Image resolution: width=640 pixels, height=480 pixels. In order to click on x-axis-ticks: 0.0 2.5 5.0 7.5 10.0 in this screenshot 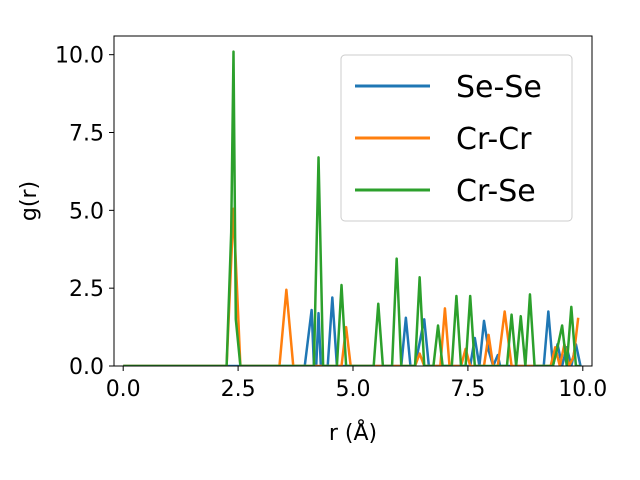, I will do `click(356, 384)`.